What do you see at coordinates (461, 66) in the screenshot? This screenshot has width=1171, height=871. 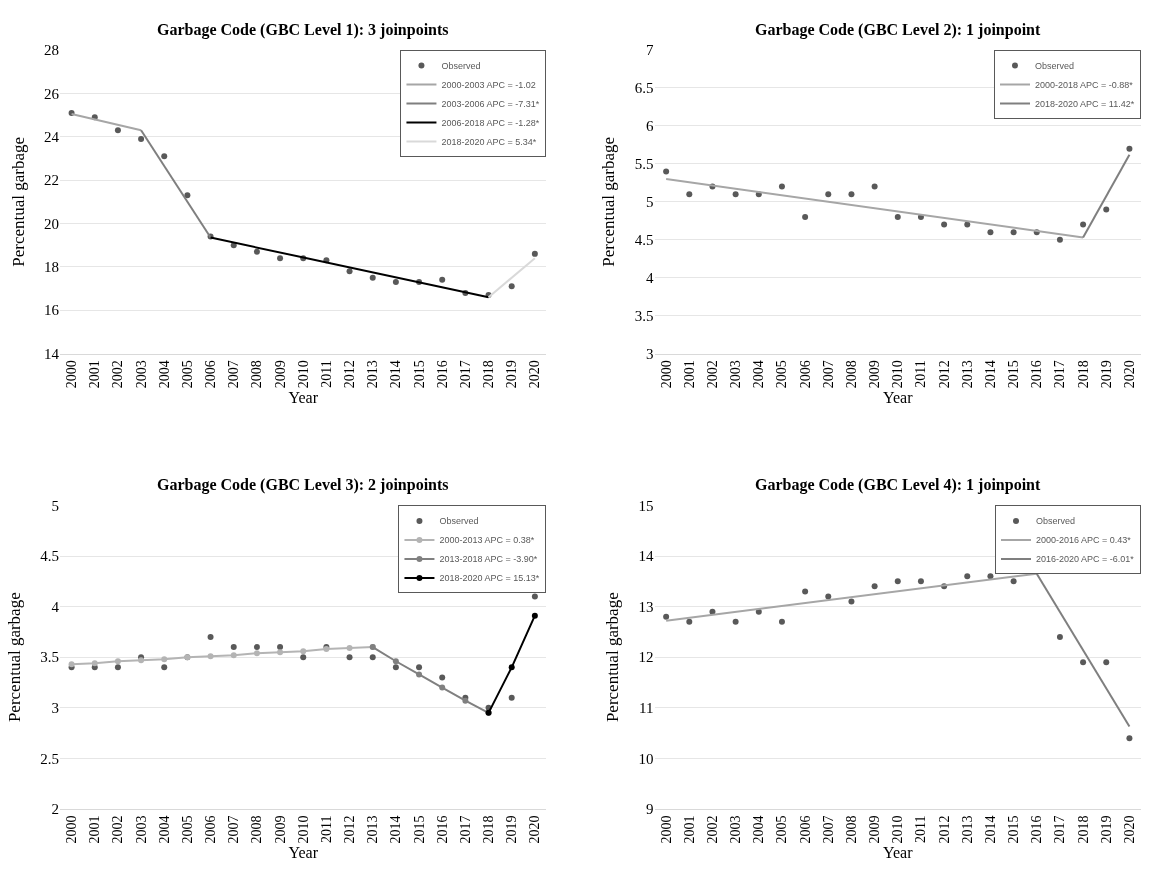 I see `legend-label: Observed` at bounding box center [461, 66].